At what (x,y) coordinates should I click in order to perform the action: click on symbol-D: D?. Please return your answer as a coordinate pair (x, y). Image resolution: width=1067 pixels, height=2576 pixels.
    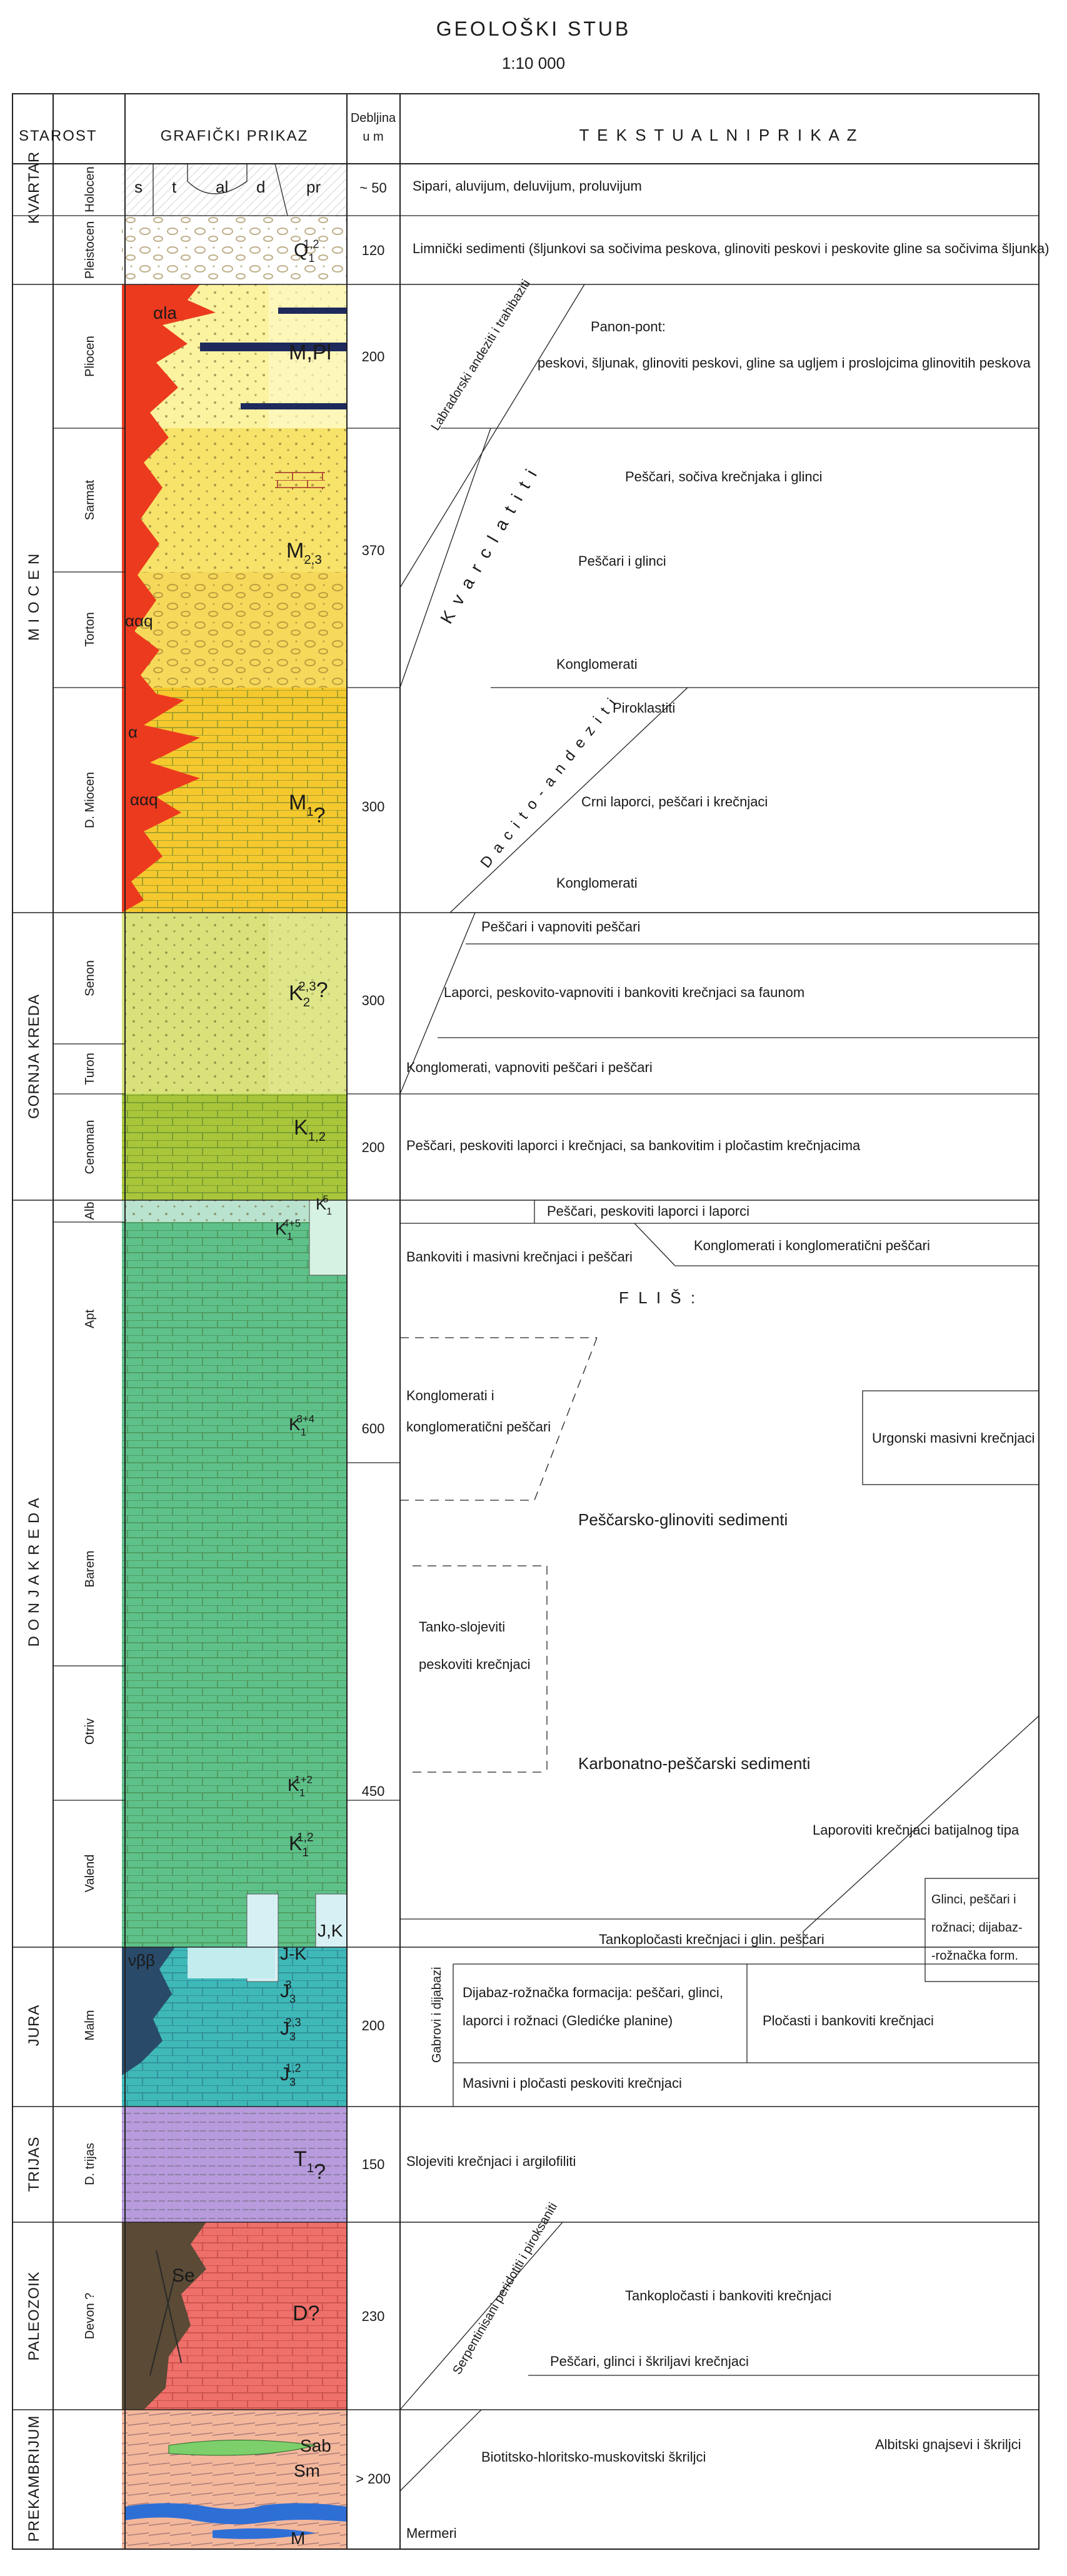
    Looking at the image, I should click on (306, 2313).